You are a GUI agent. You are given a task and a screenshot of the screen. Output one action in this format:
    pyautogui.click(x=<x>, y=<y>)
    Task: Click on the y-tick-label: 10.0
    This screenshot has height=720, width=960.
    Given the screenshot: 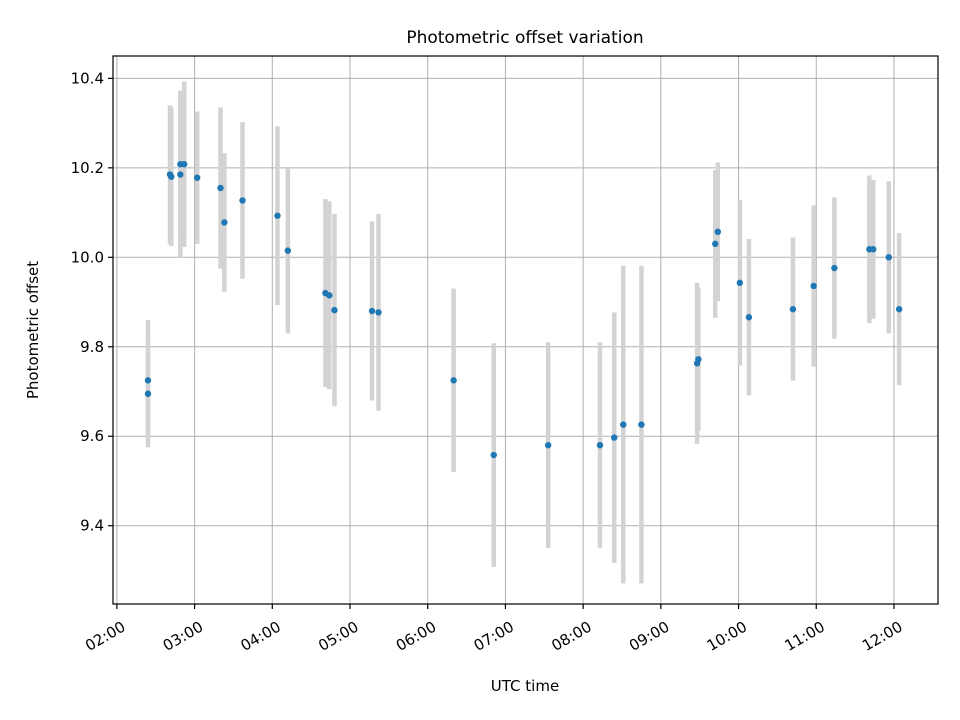 What is the action you would take?
    pyautogui.click(x=87, y=257)
    